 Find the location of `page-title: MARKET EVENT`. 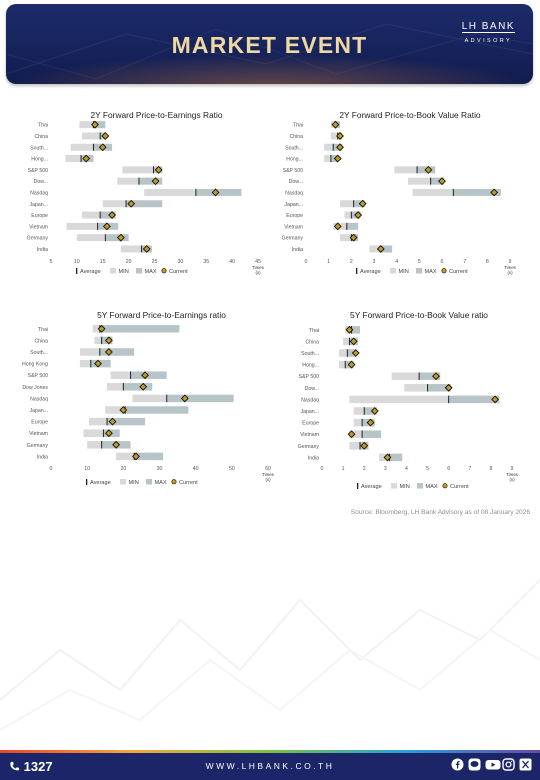

page-title: MARKET EVENT is located at coordinates (269, 45).